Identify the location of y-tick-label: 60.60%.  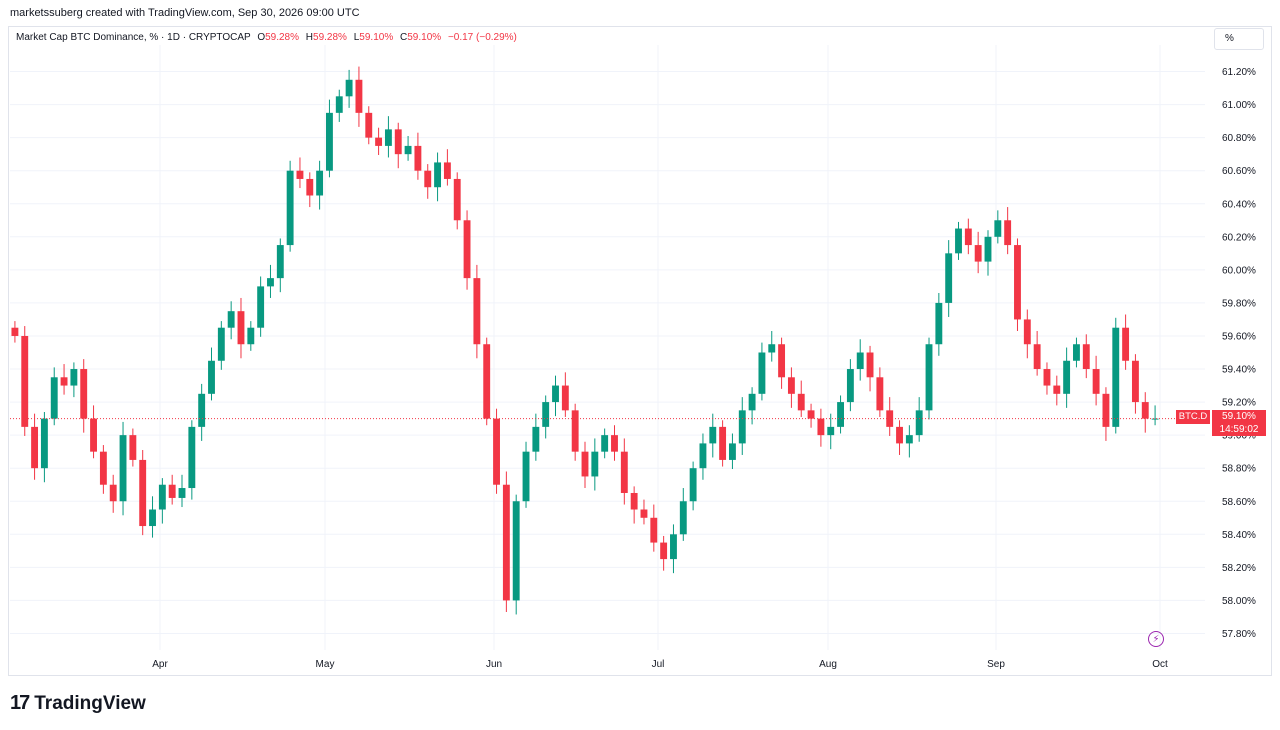
(1239, 171).